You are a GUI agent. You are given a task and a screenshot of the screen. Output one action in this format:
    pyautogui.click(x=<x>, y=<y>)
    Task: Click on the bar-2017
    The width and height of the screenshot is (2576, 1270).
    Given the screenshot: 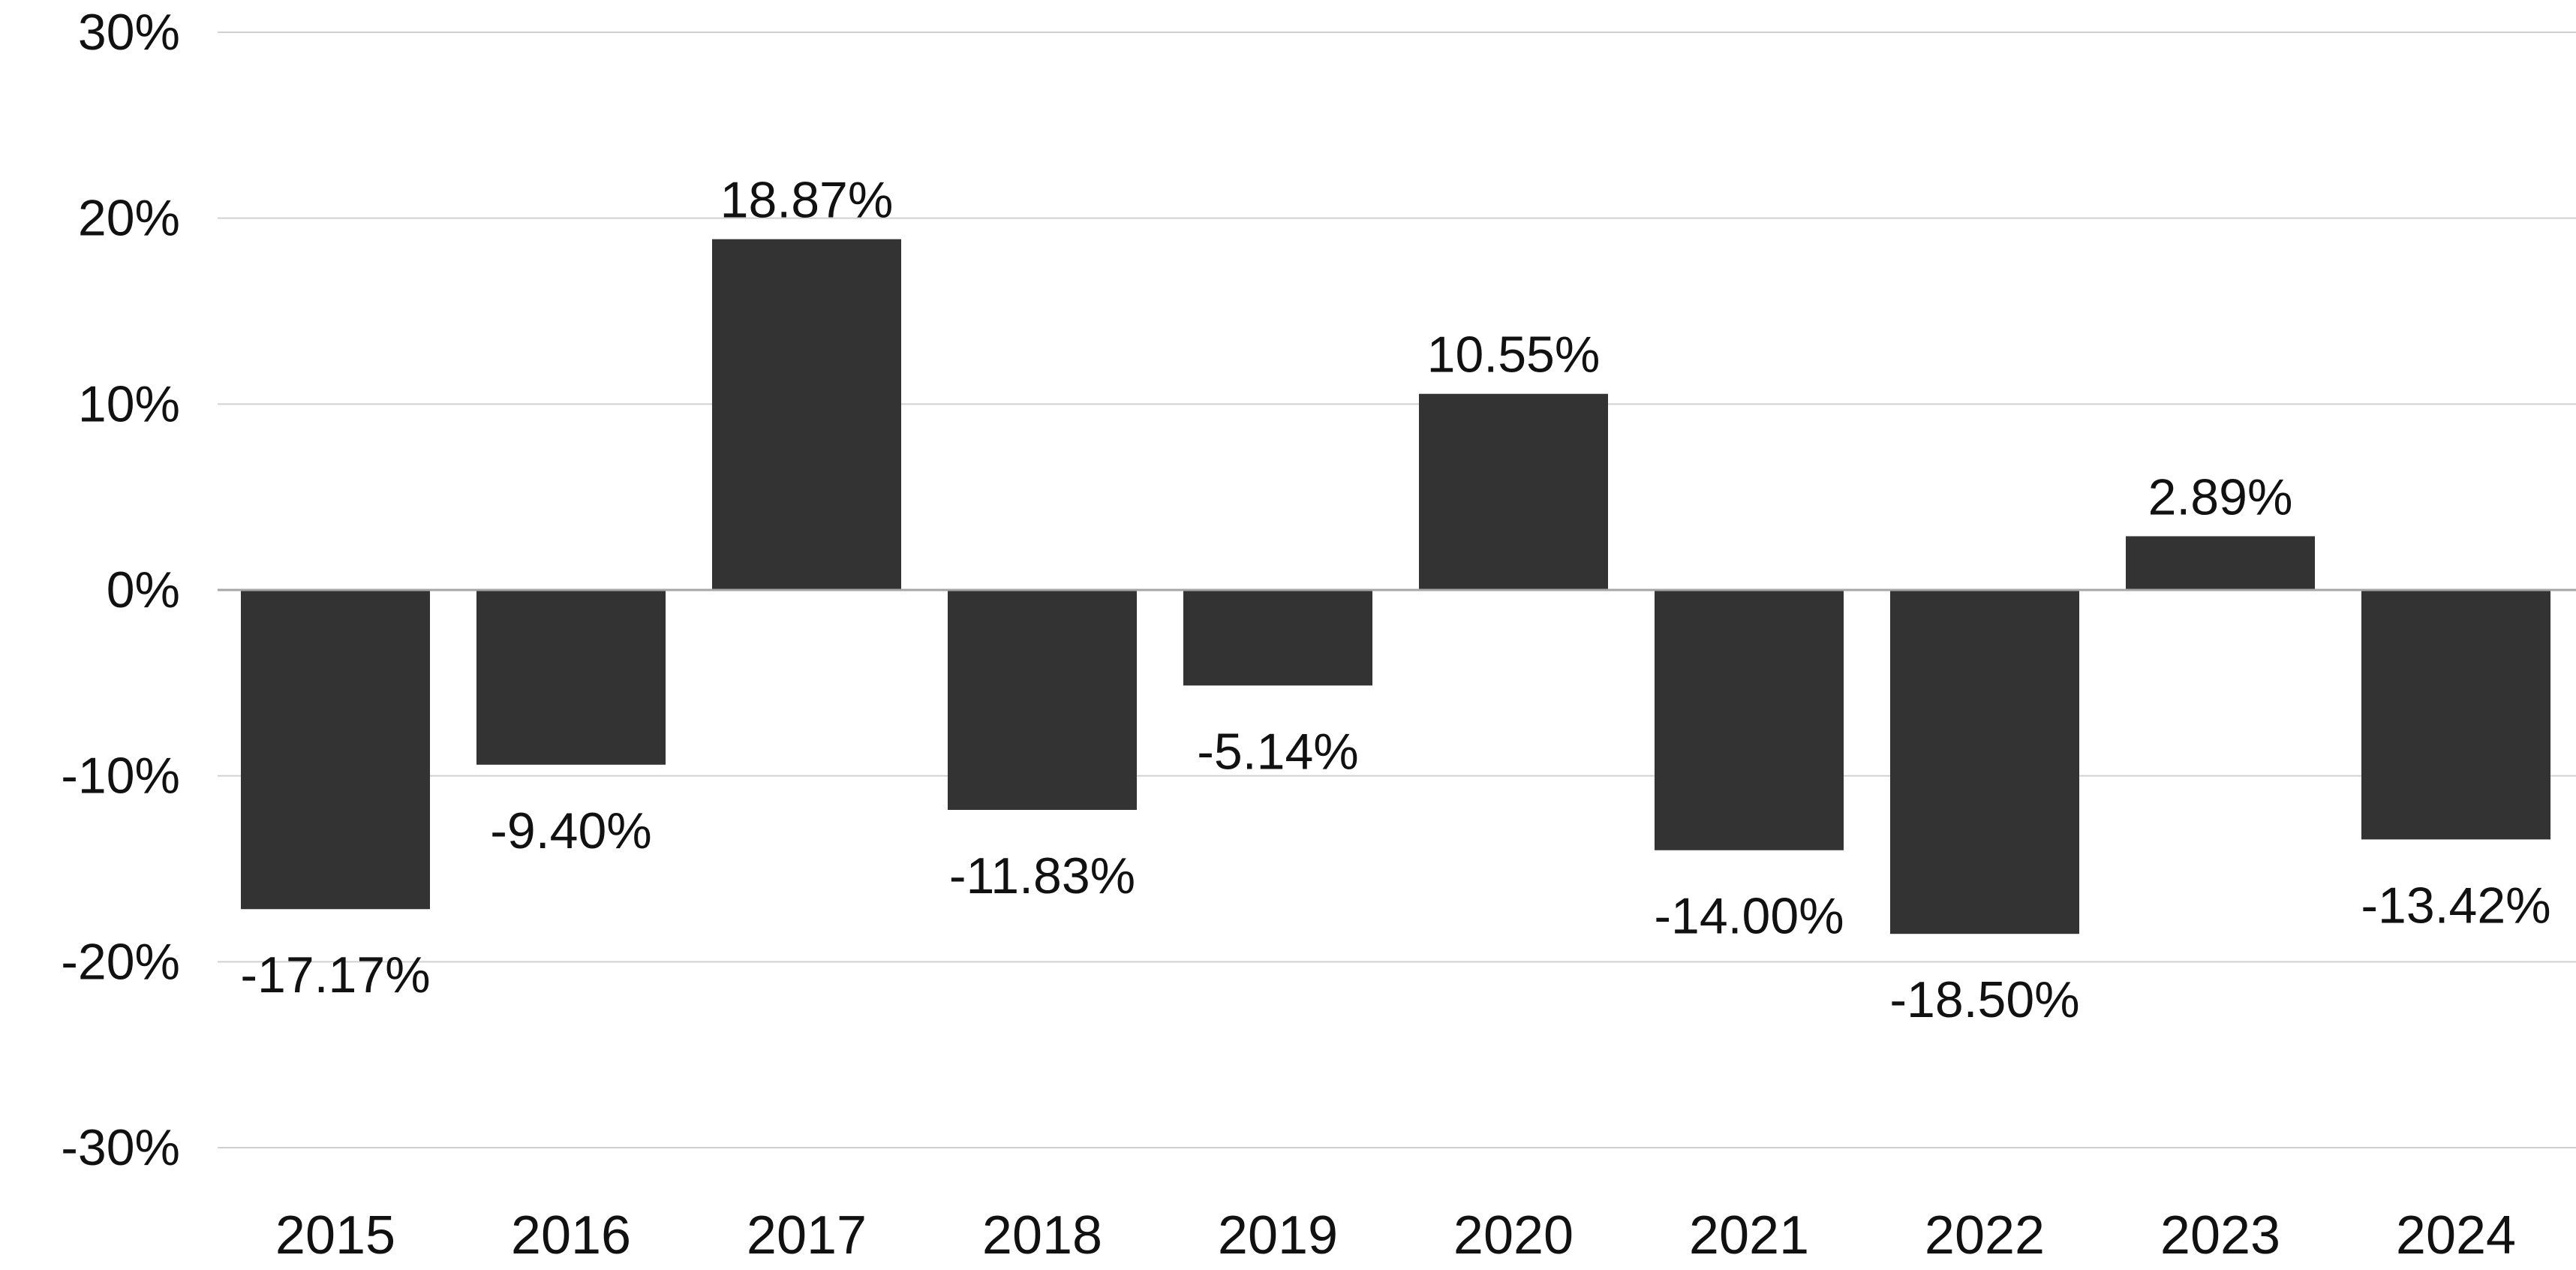 What is the action you would take?
    pyautogui.click(x=806, y=414)
    